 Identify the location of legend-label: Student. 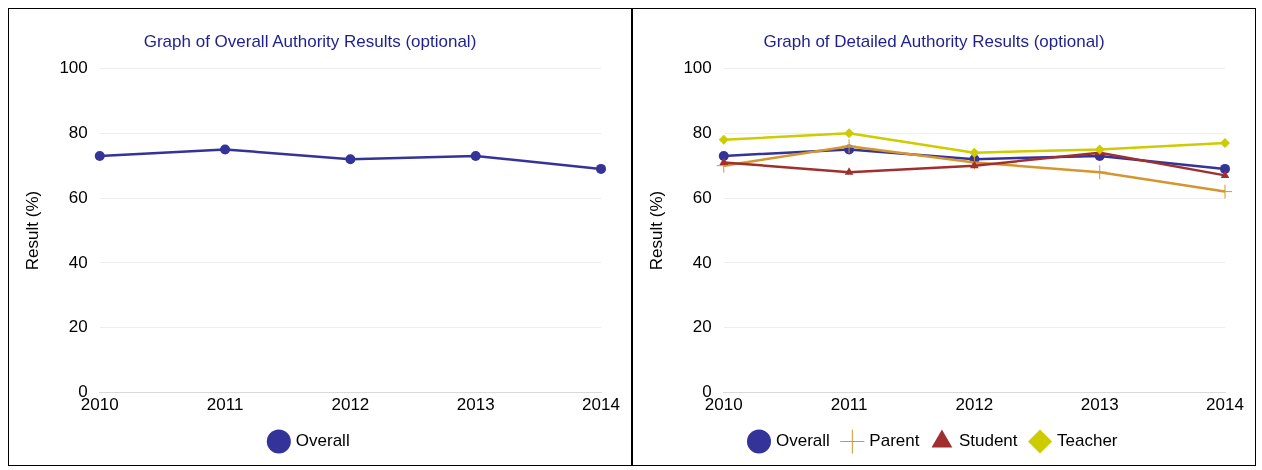
(988, 441).